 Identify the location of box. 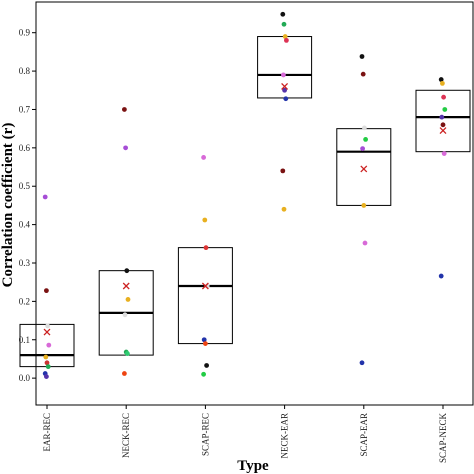
(205, 296).